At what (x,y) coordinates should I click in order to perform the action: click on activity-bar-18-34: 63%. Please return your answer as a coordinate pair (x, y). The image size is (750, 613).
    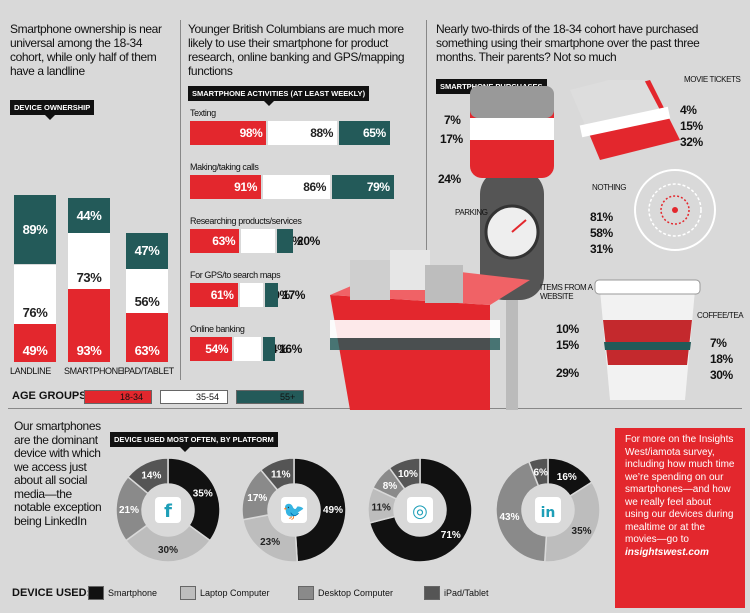
    Looking at the image, I should click on (215, 241).